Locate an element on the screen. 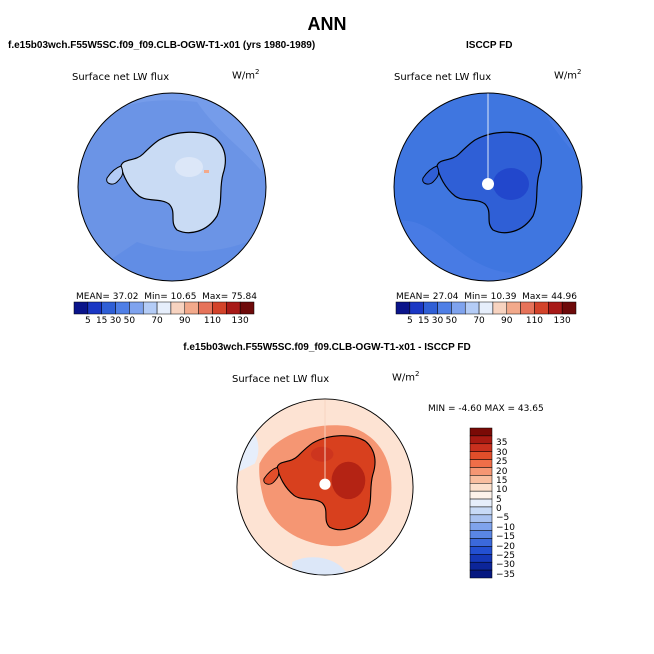 This screenshot has height=654, width=654. colorbar-tick-label: 10 is located at coordinates (502, 490).